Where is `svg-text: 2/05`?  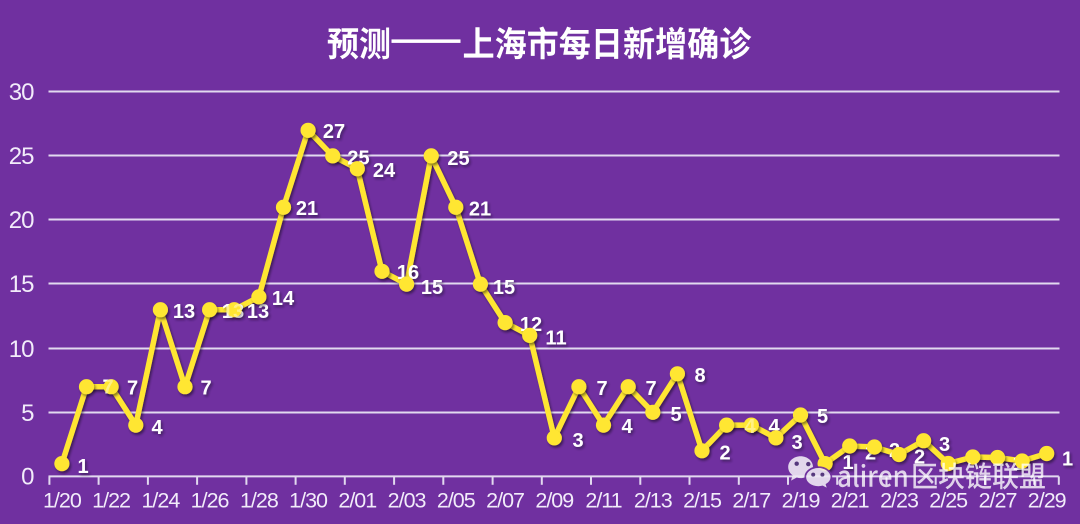
svg-text: 2/05 is located at coordinates (456, 501).